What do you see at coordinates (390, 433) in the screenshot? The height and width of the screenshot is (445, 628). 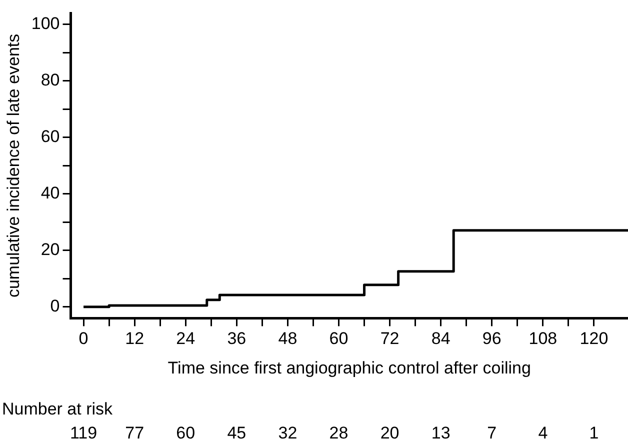 I see `text: 20` at bounding box center [390, 433].